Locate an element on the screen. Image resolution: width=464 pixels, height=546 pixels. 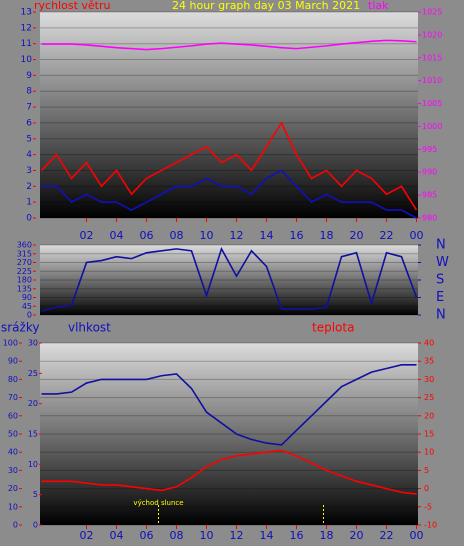
y-tick-label: 80 is located at coordinates (13, 379).